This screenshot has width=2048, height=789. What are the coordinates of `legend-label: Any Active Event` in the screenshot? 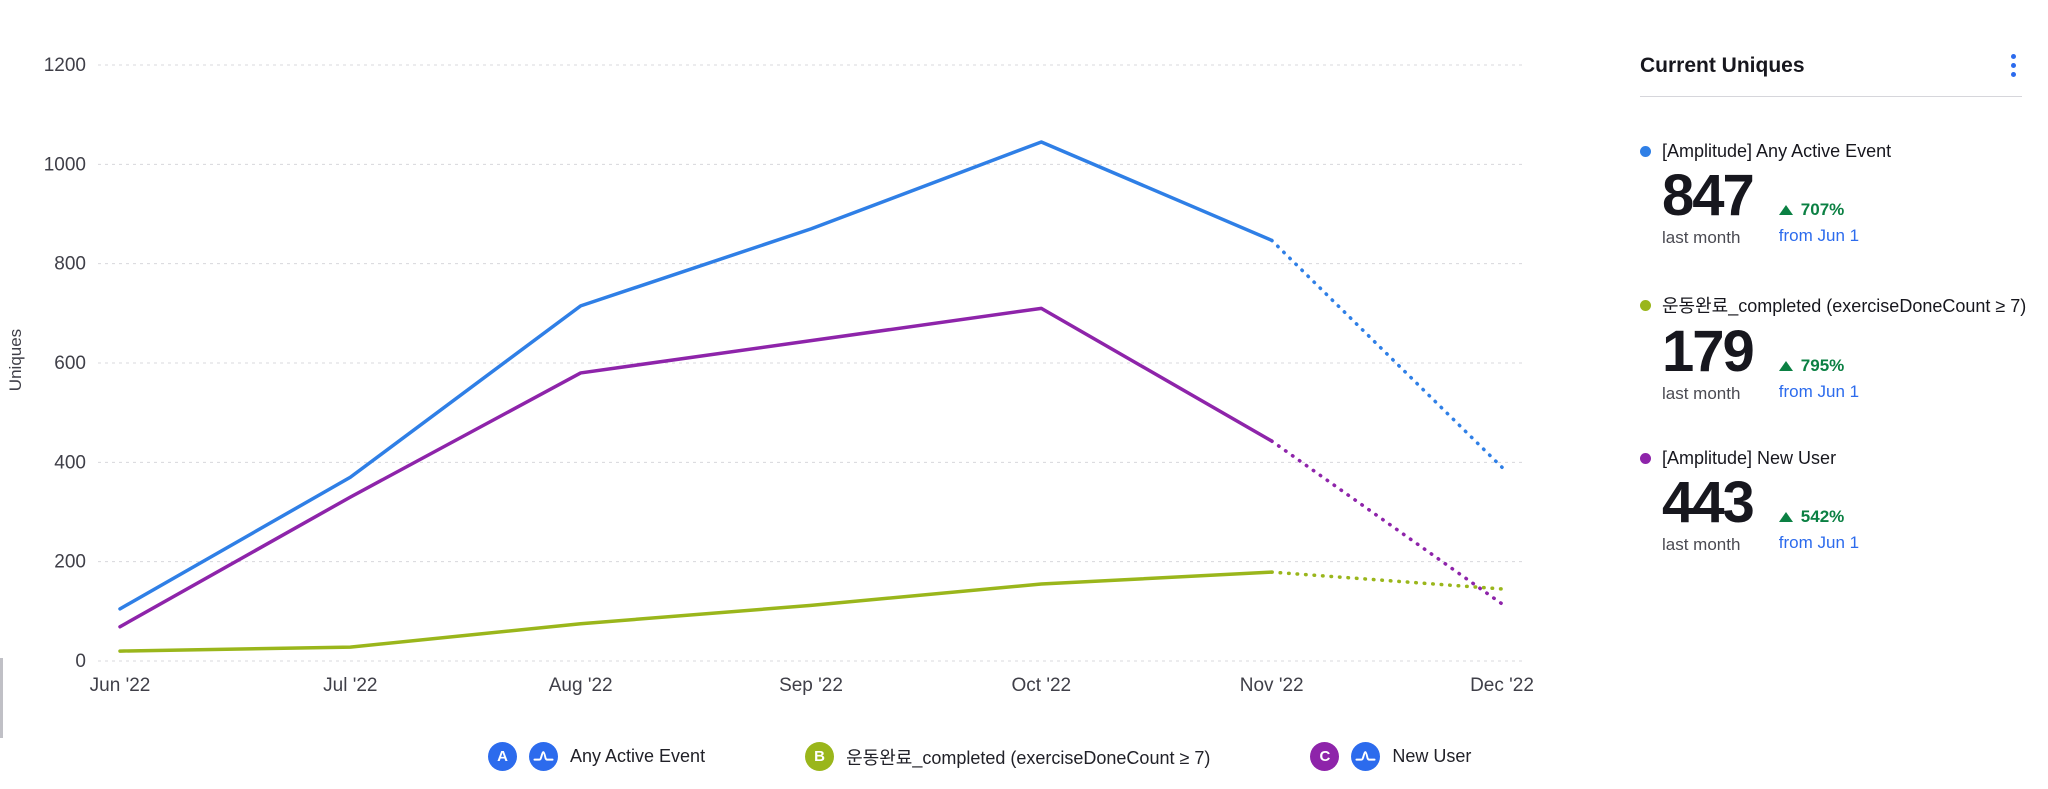 It's located at (638, 756).